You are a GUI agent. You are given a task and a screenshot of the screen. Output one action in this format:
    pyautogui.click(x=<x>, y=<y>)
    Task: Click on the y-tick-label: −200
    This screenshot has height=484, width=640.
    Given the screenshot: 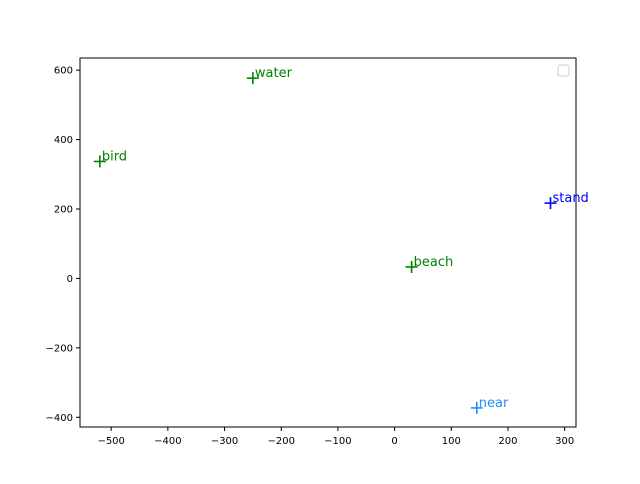 What is the action you would take?
    pyautogui.click(x=59, y=348)
    